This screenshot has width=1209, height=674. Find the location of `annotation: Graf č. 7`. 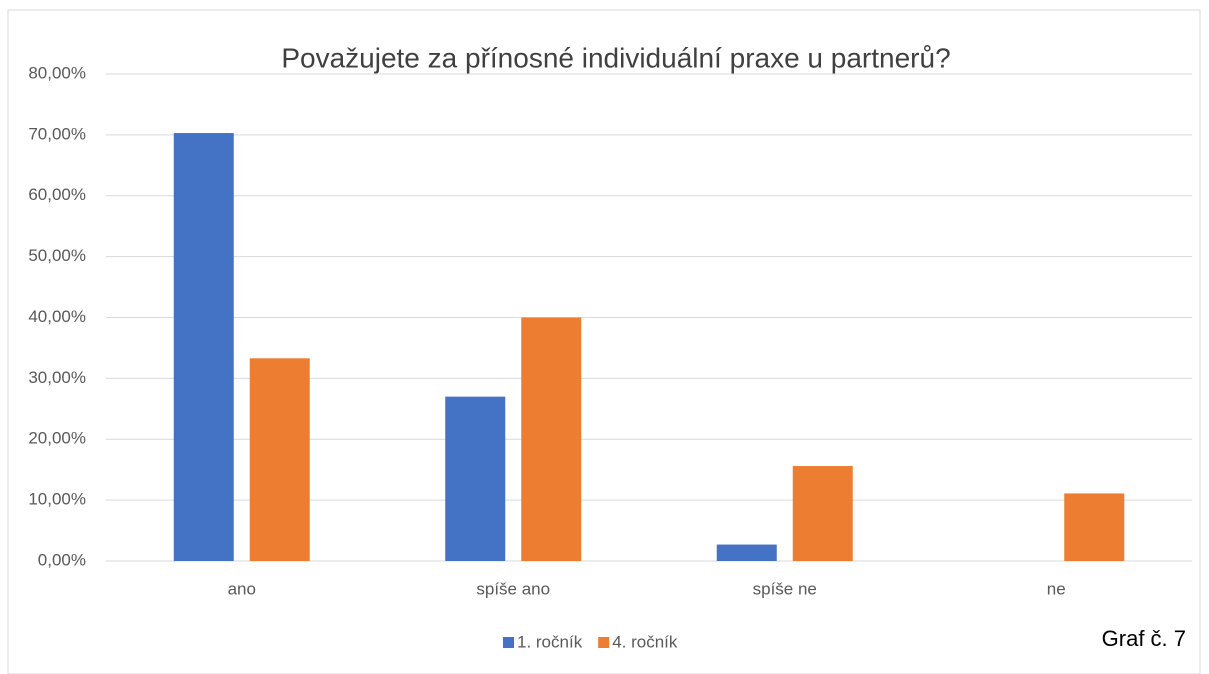

annotation: Graf č. 7 is located at coordinates (1144, 638).